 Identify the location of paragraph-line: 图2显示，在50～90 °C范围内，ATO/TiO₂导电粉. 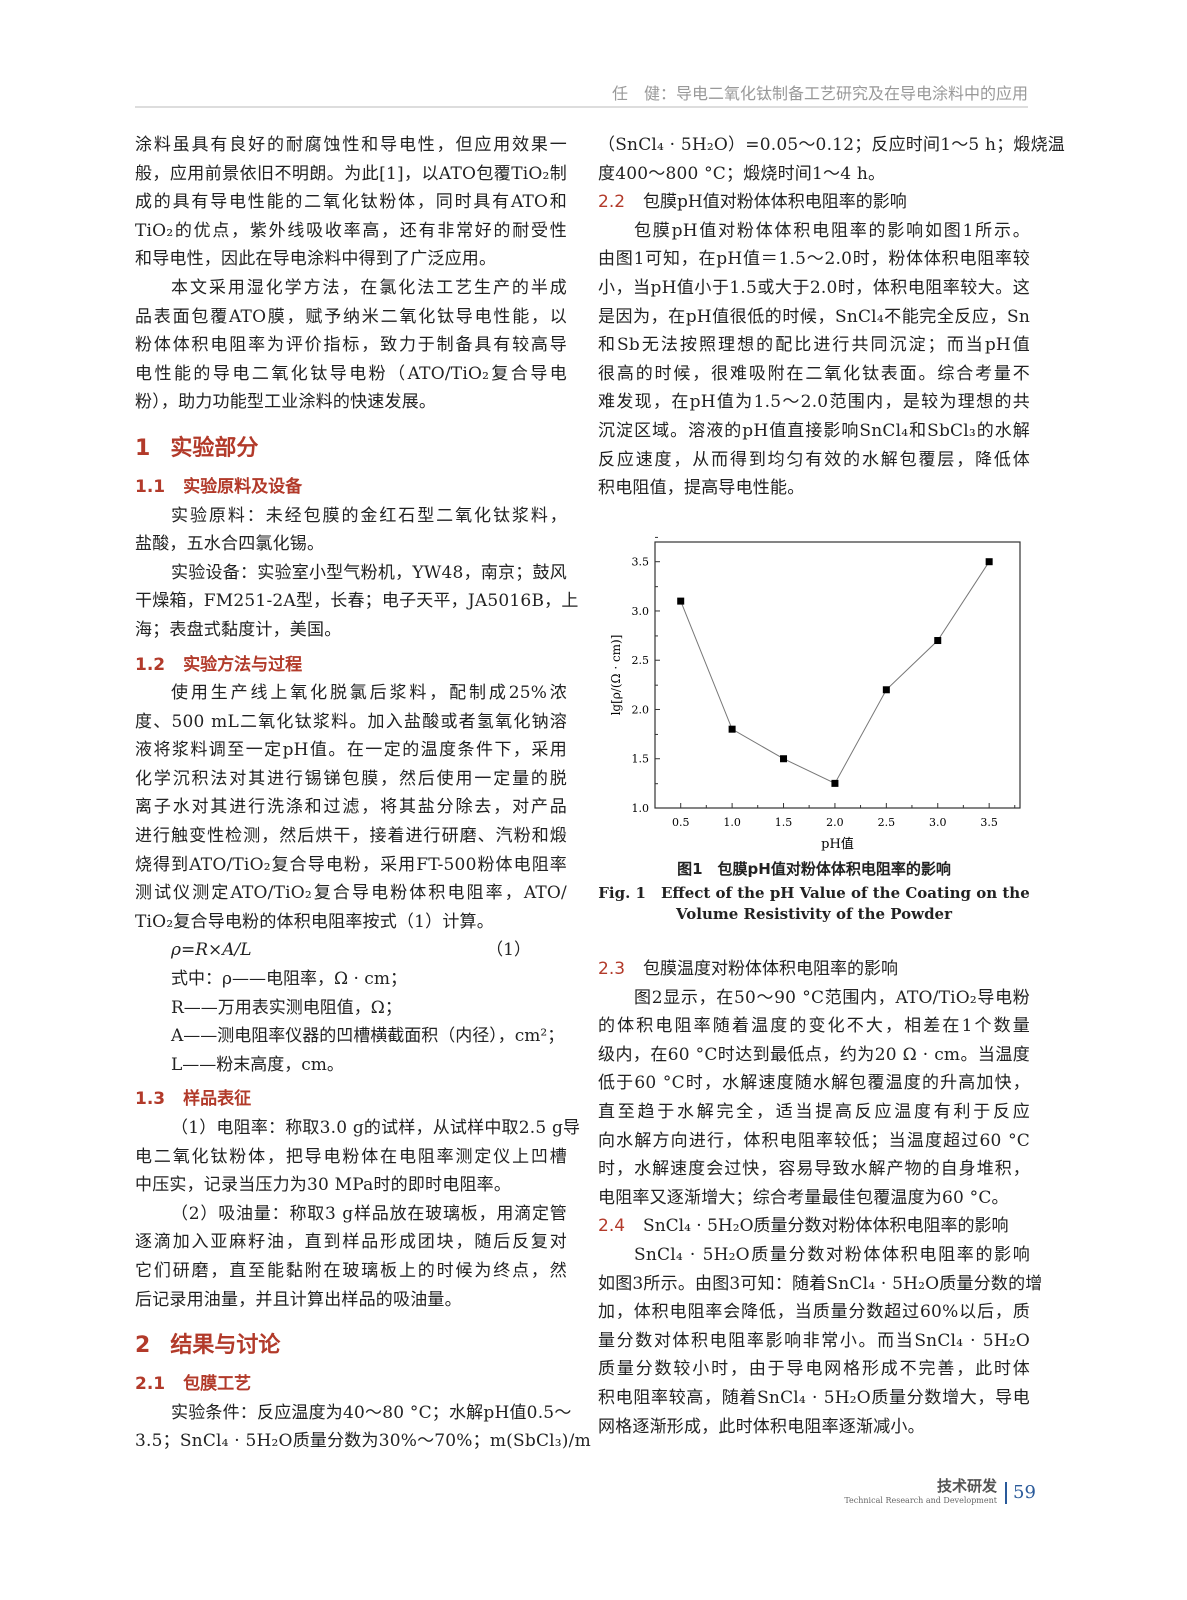
(832, 997).